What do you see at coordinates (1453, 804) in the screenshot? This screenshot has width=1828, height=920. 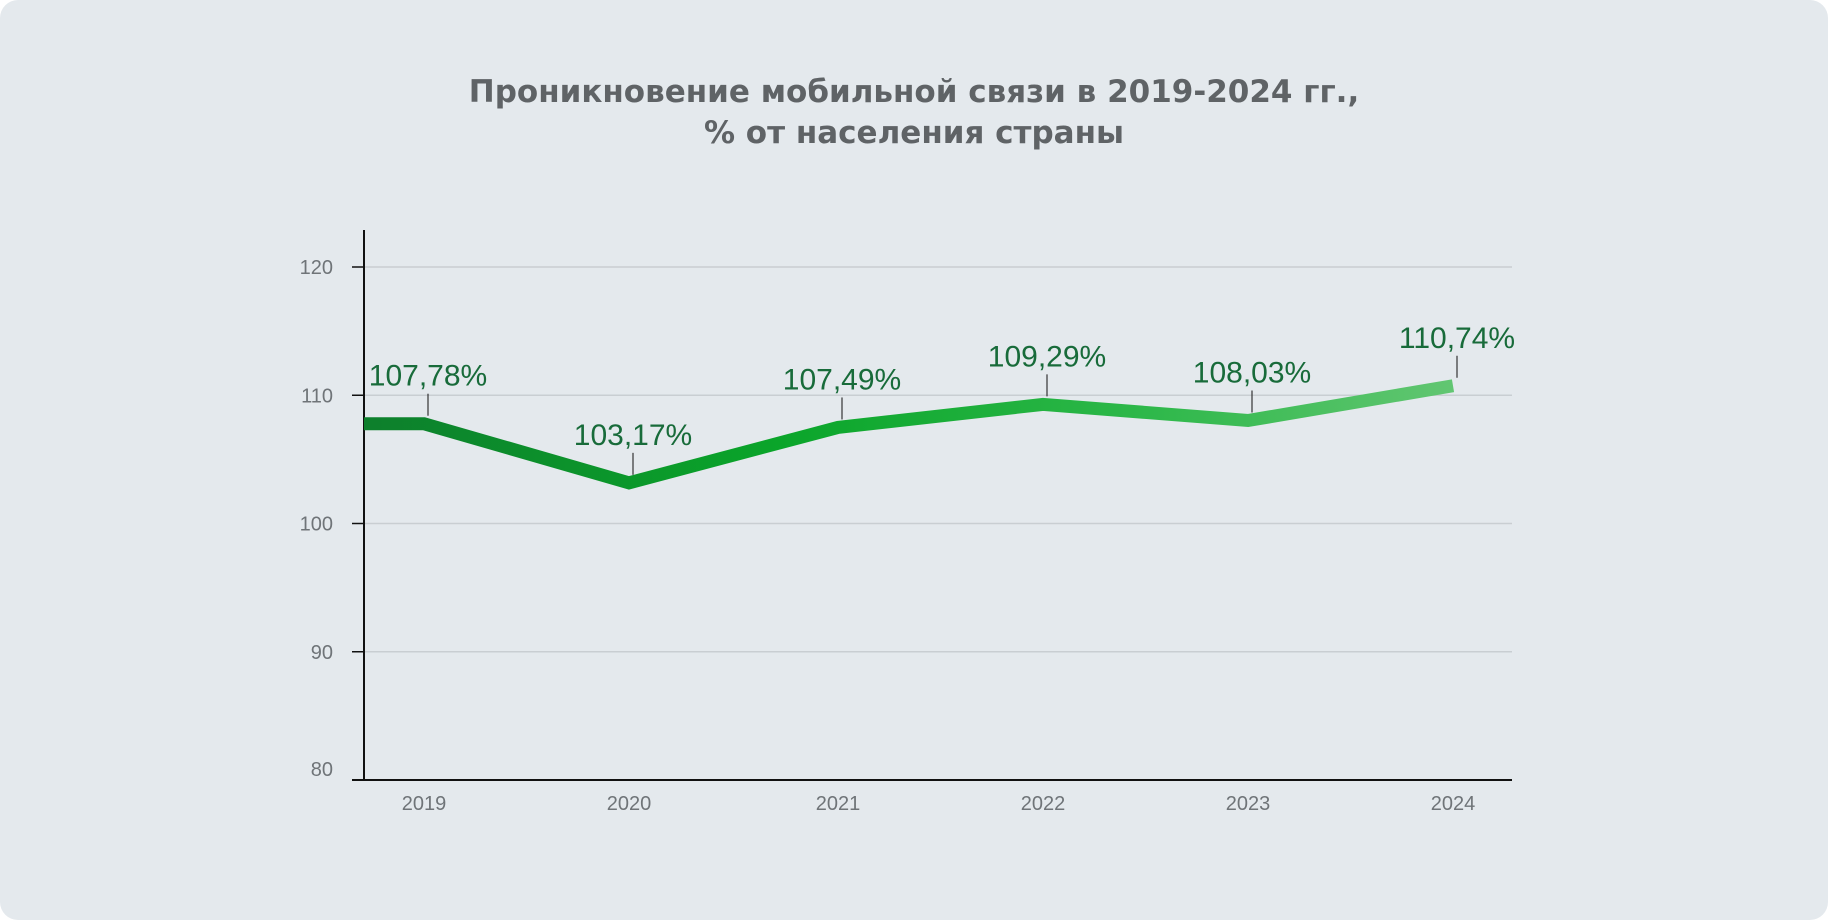 I see `x-tick-label-2024: 2024` at bounding box center [1453, 804].